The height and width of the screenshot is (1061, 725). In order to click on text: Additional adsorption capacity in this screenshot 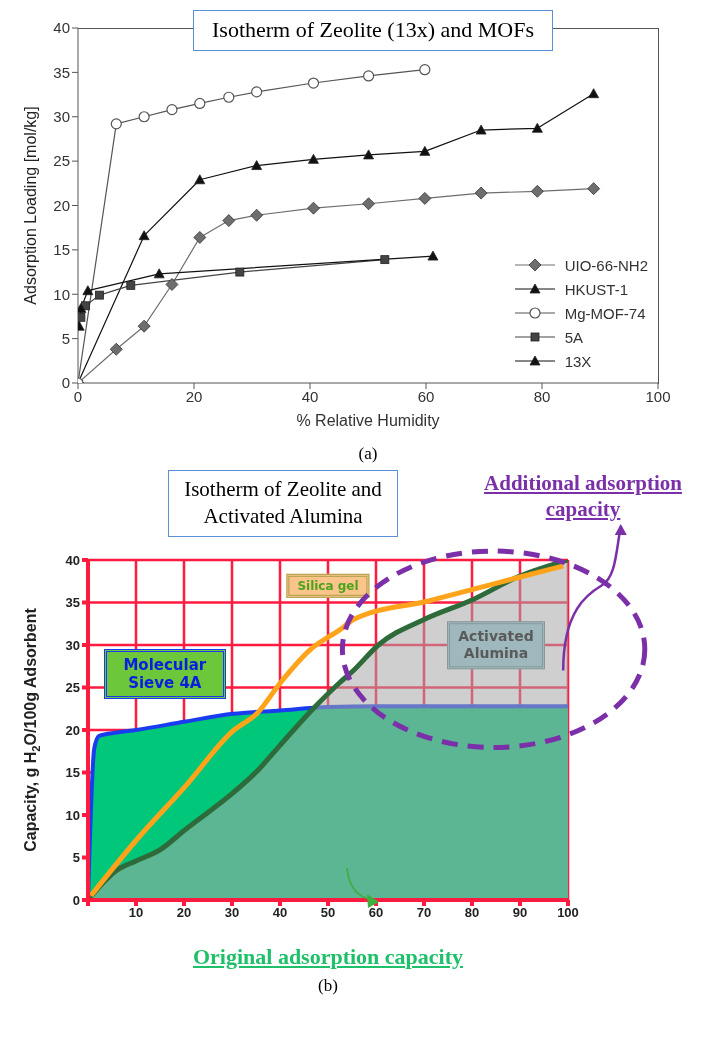, I will do `click(583, 496)`.